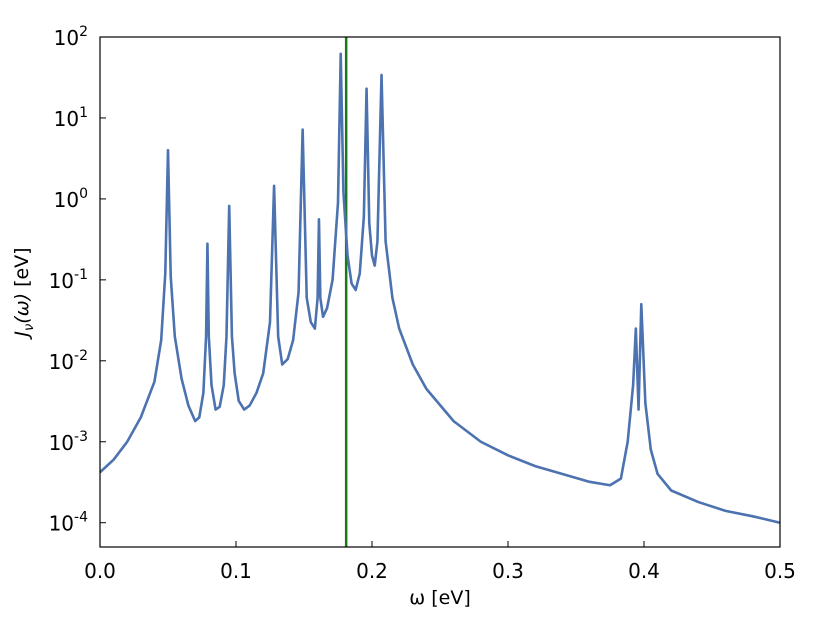 Image resolution: width=830 pixels, height=623 pixels. I want to click on y-axis-ticks: 10² 10¹ 10⁰ 10⁻¹ 10⁻² 10⁻³ 10⁻⁴, so click(77, 280).